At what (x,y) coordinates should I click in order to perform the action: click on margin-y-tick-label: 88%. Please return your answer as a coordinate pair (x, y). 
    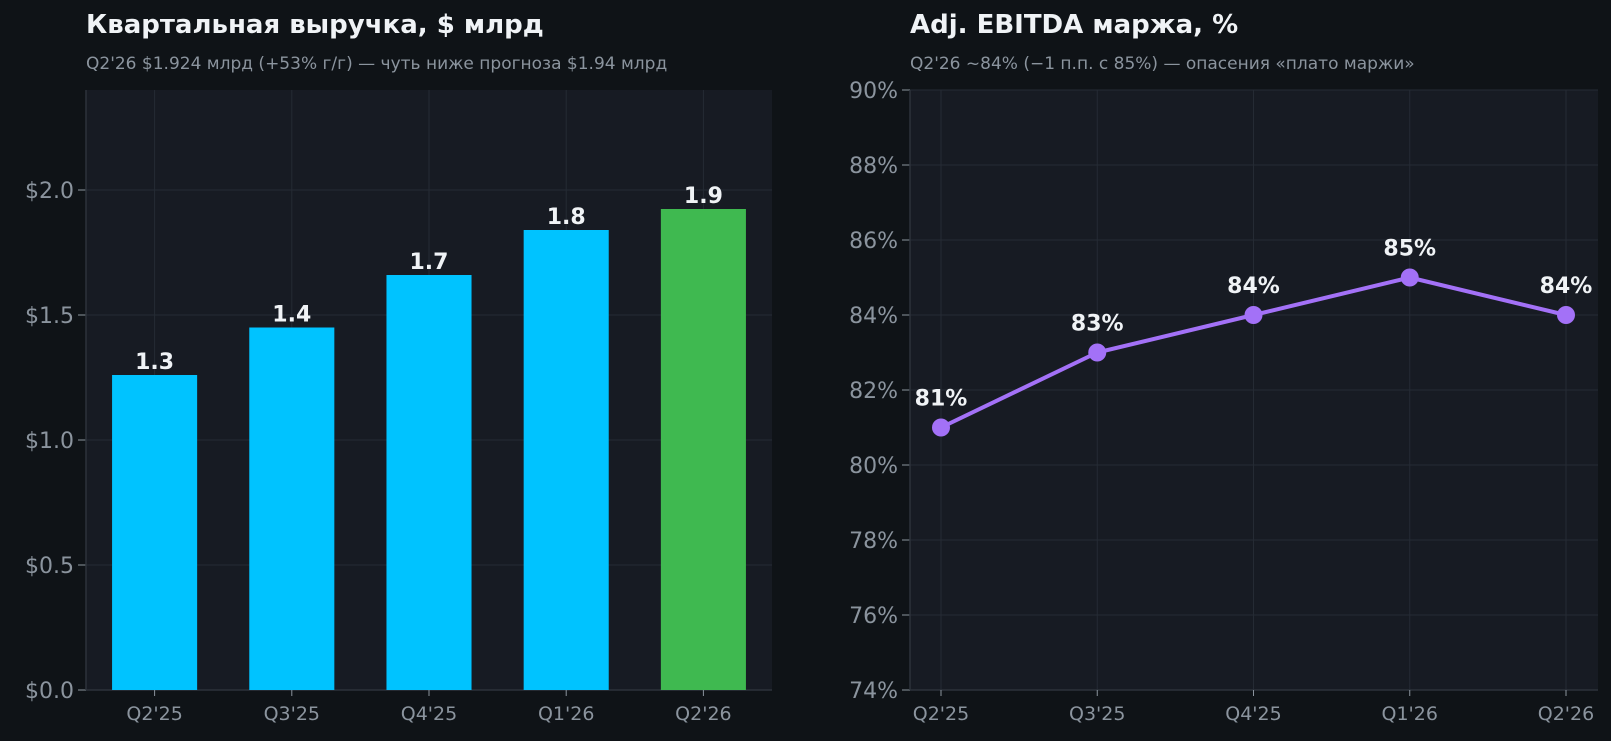
    Looking at the image, I should click on (873, 166).